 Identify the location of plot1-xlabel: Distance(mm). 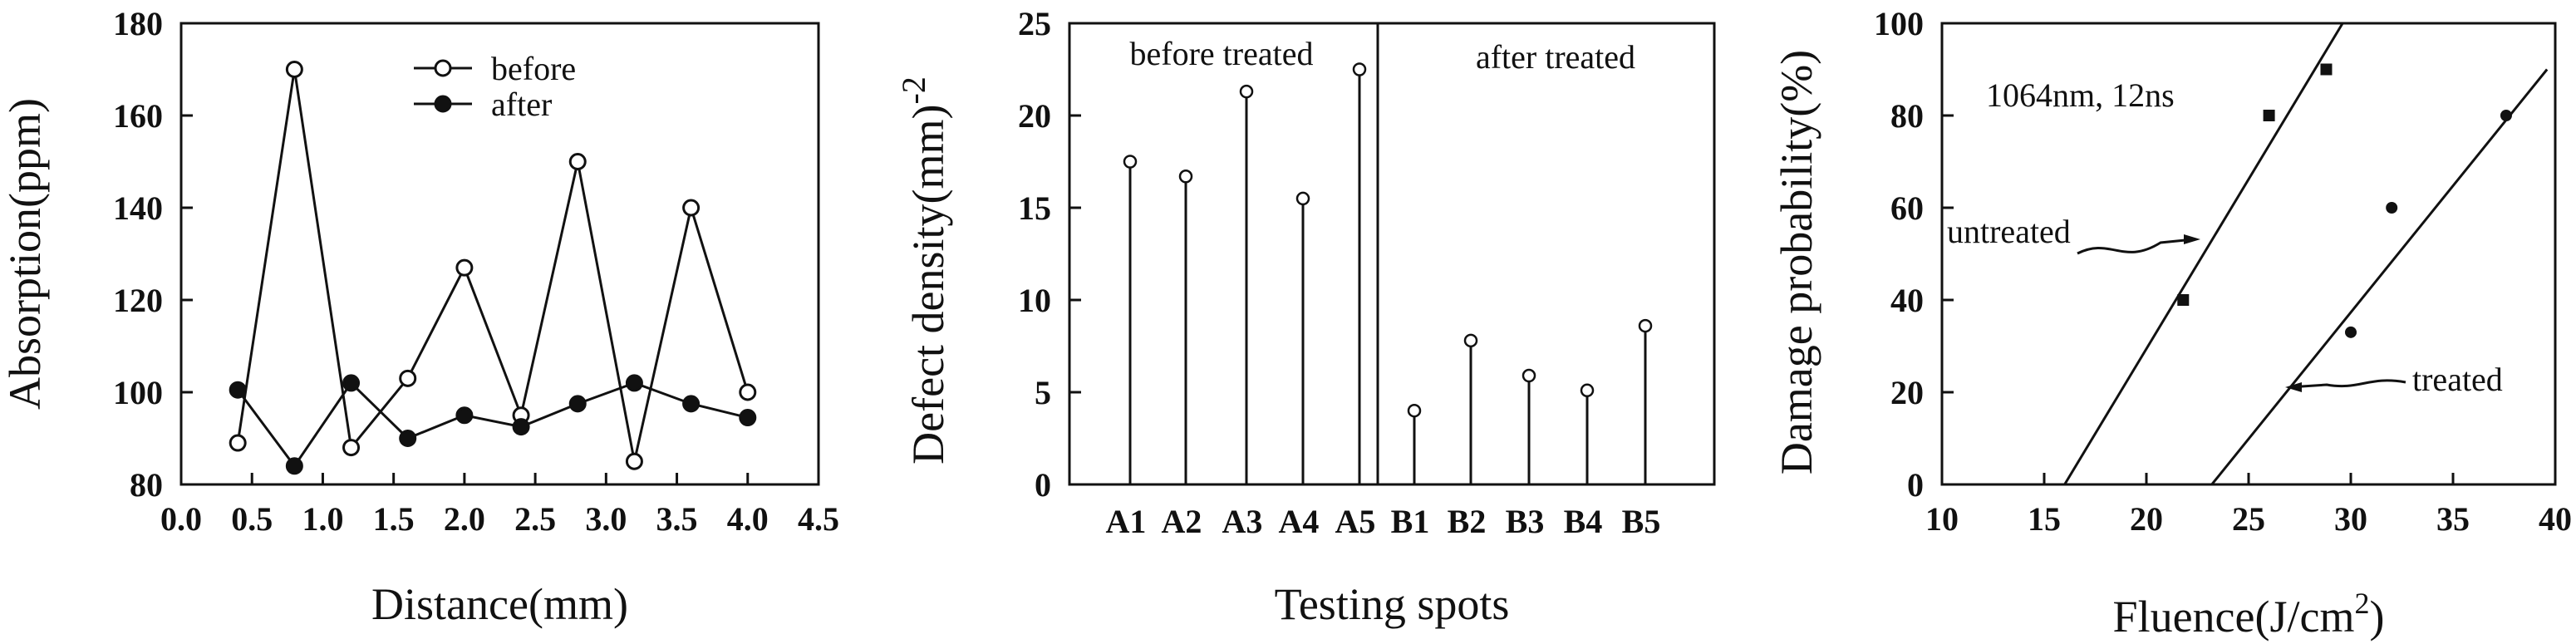
(499, 604).